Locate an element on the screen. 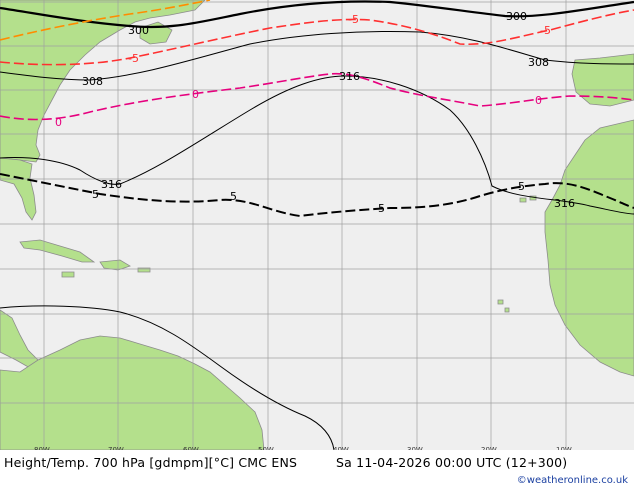 The image size is (634, 490). label-5-right: 5 is located at coordinates (521, 186).